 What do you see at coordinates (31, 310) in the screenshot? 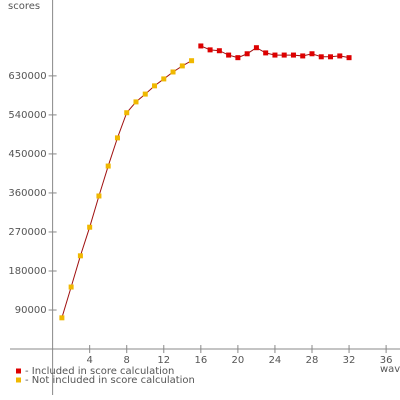
I see `y-tick-label: 90000` at bounding box center [31, 310].